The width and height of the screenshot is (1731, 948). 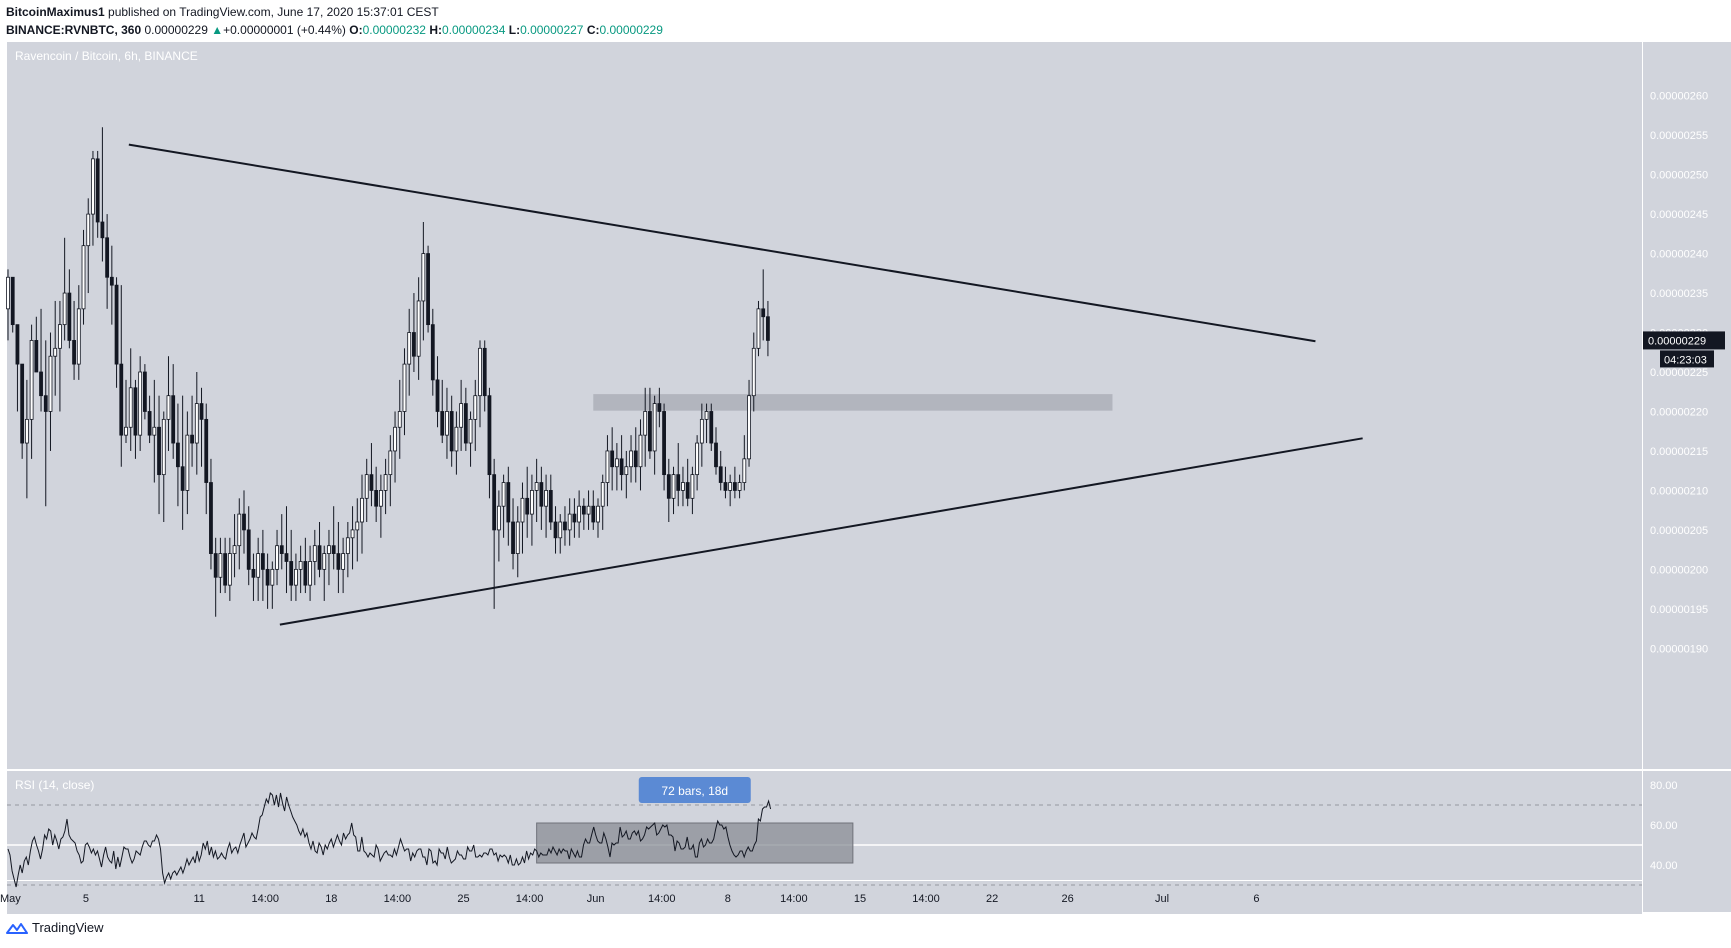 What do you see at coordinates (1679, 255) in the screenshot?
I see `price-tick-label: 0.00000240` at bounding box center [1679, 255].